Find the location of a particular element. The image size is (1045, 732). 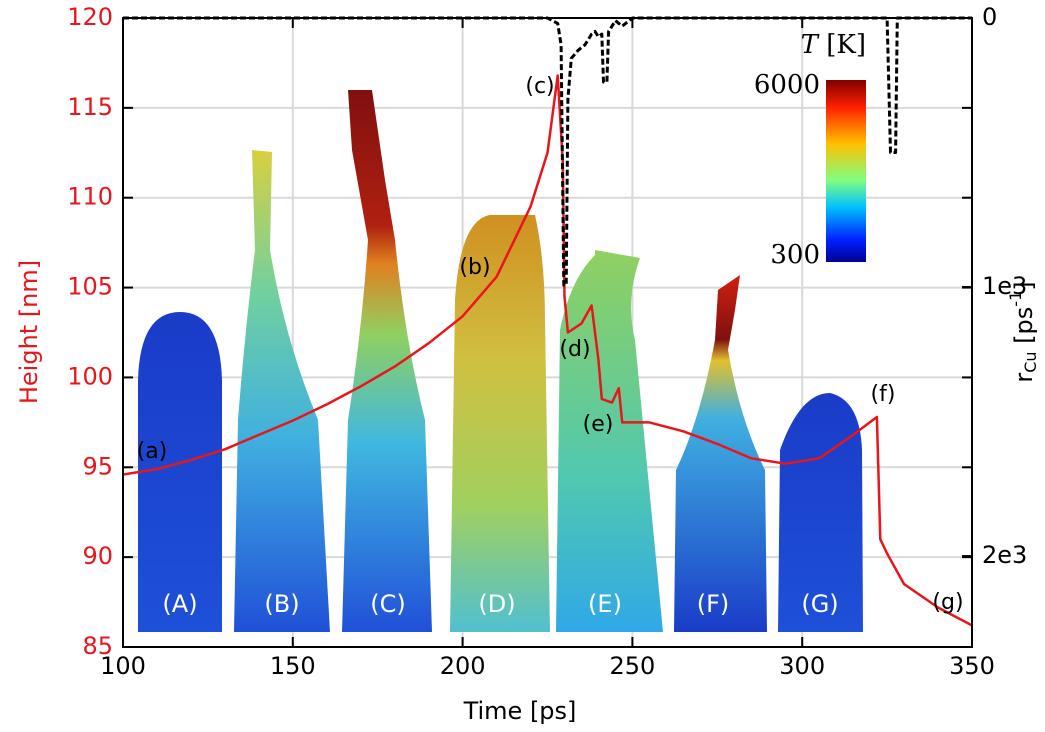

annotation: (e) is located at coordinates (598, 424).